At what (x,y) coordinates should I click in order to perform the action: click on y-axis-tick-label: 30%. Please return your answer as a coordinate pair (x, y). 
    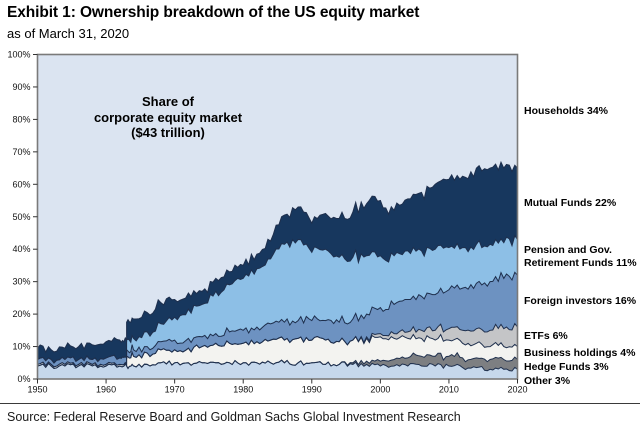
    Looking at the image, I should click on (21, 282).